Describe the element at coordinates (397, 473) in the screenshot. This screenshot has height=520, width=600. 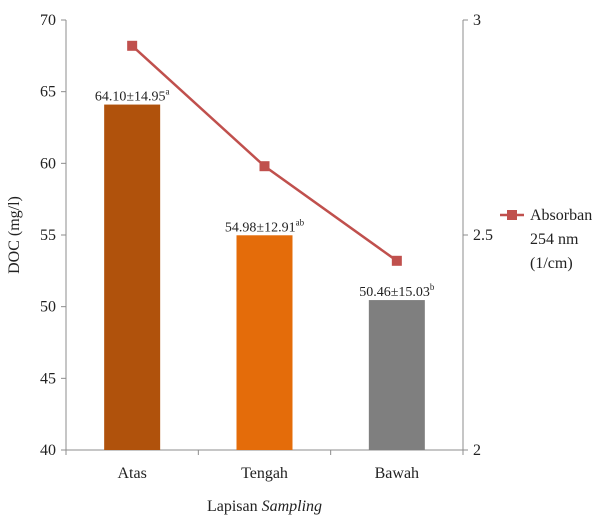
I see `x-tick-label: Bawah` at that location.